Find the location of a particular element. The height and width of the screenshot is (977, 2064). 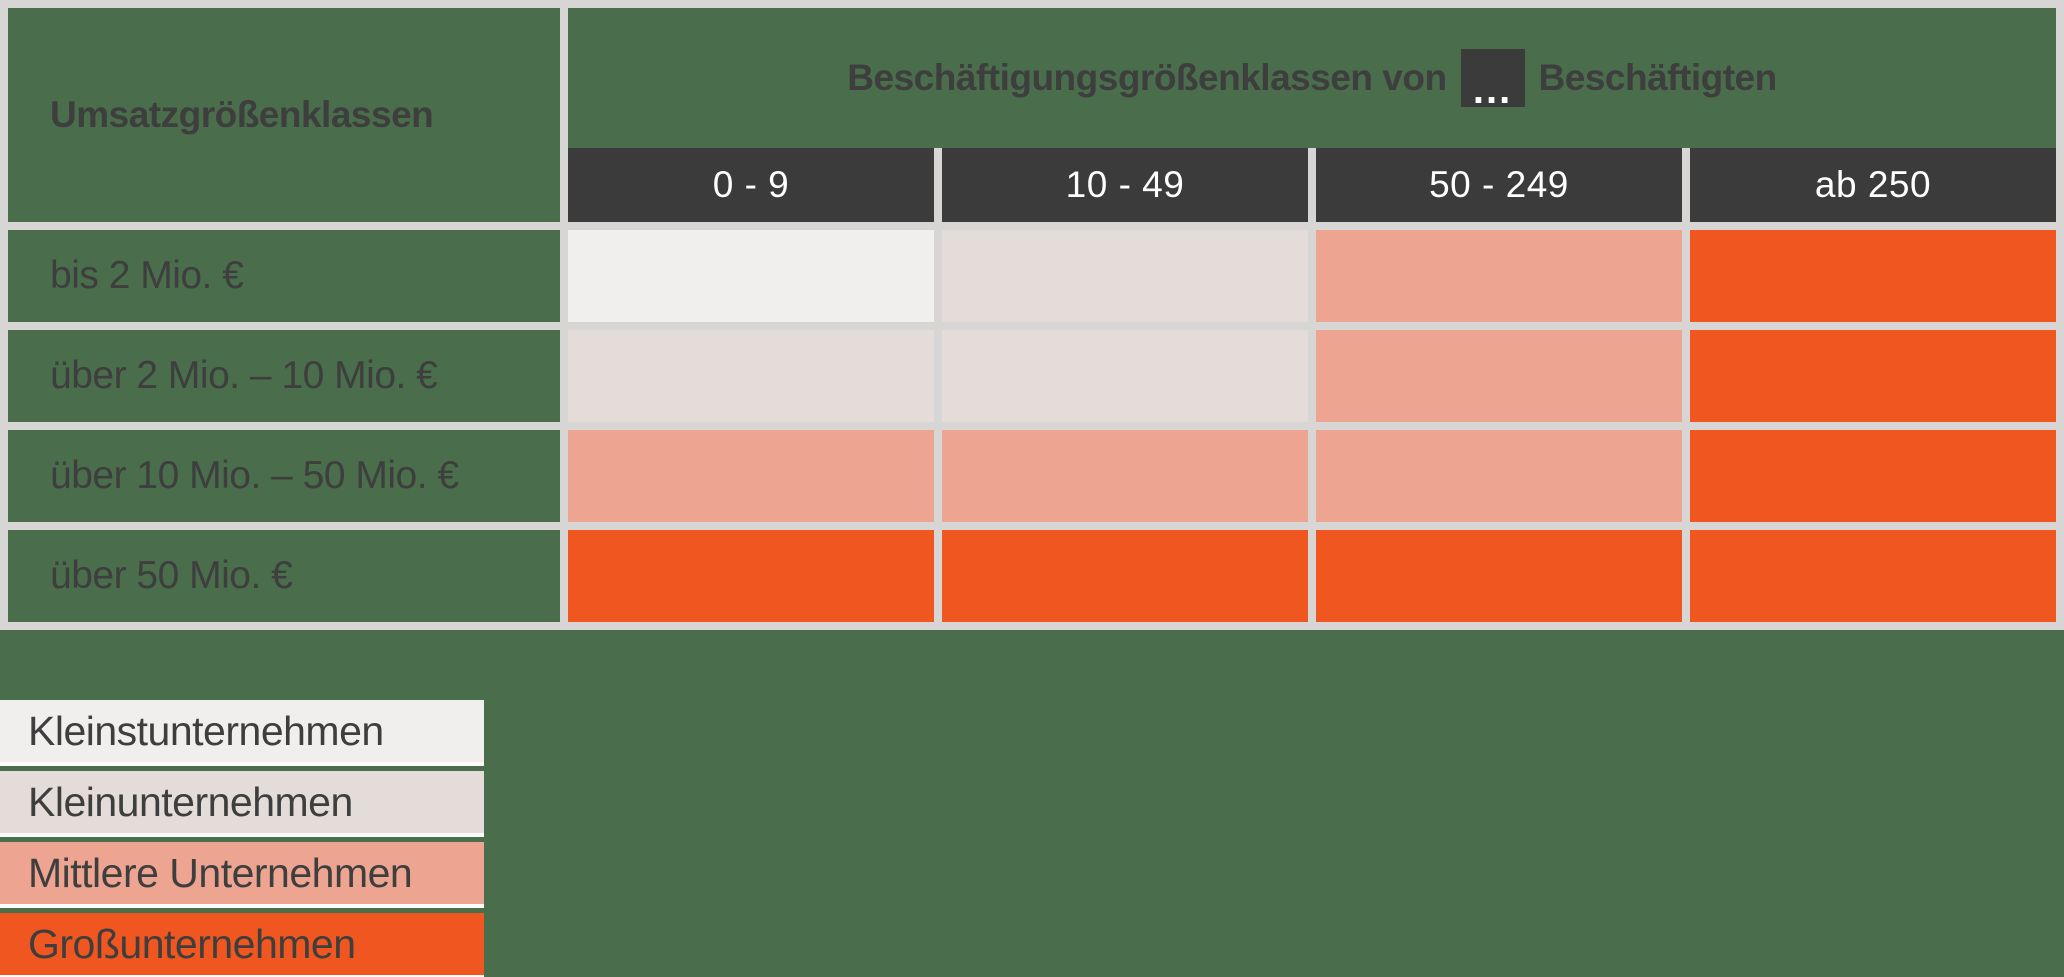

legend-item-micro: Kleinstunternehmen is located at coordinates (242, 733).